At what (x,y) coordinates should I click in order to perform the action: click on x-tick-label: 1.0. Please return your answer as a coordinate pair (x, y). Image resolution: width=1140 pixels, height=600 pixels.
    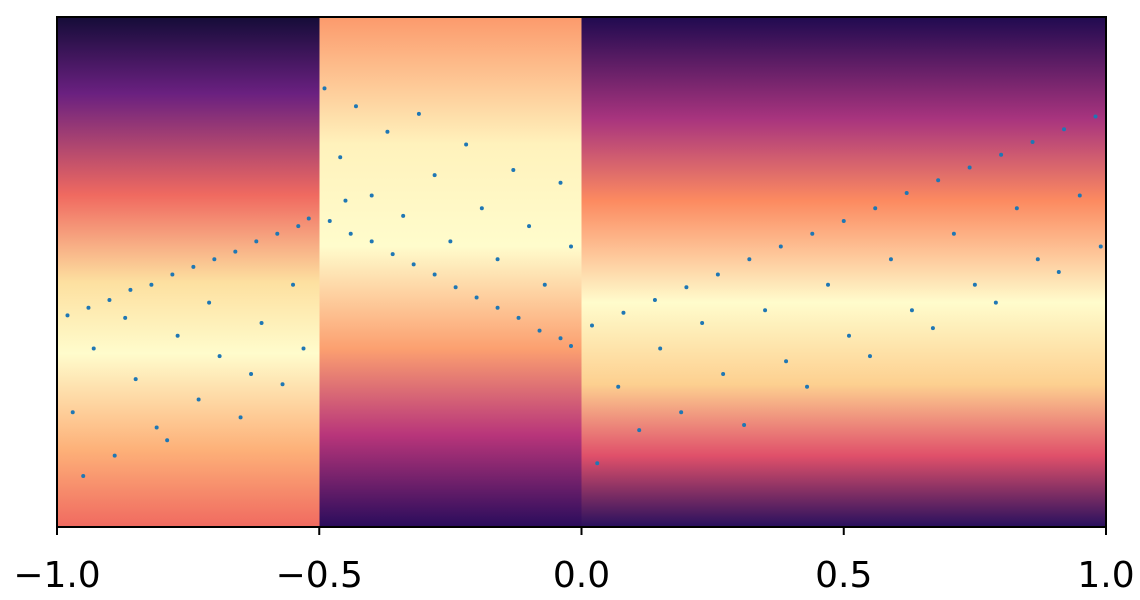
    Looking at the image, I should click on (1105, 575).